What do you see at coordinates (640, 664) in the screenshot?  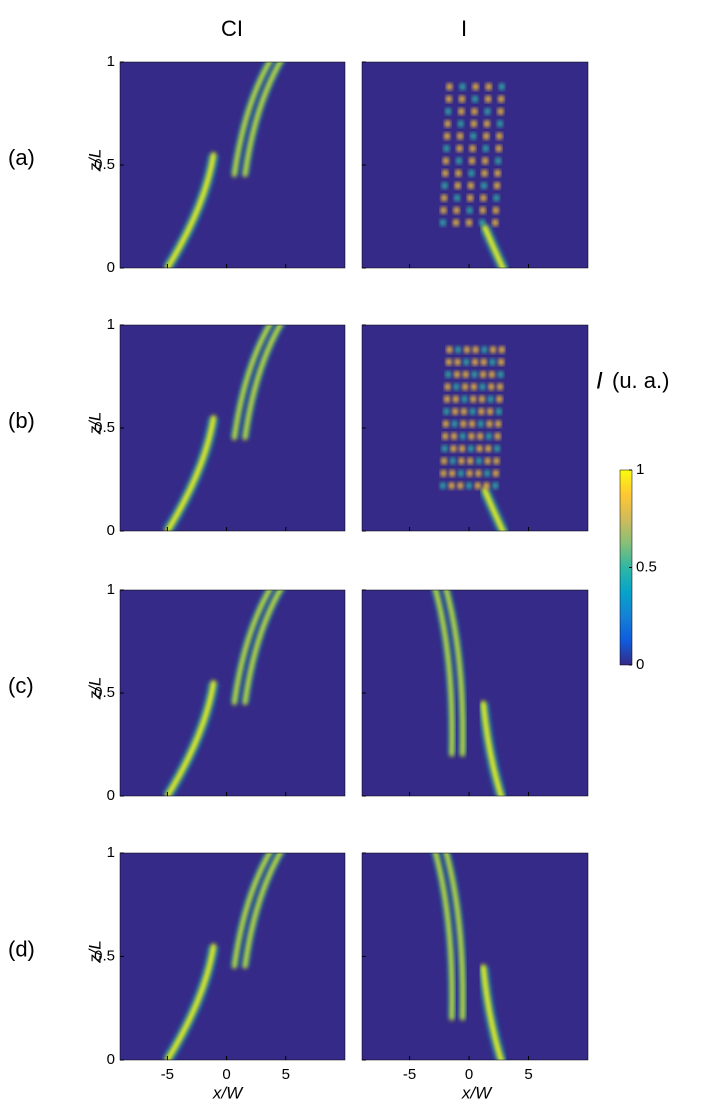 I see `colorbar-tick-label: 0` at bounding box center [640, 664].